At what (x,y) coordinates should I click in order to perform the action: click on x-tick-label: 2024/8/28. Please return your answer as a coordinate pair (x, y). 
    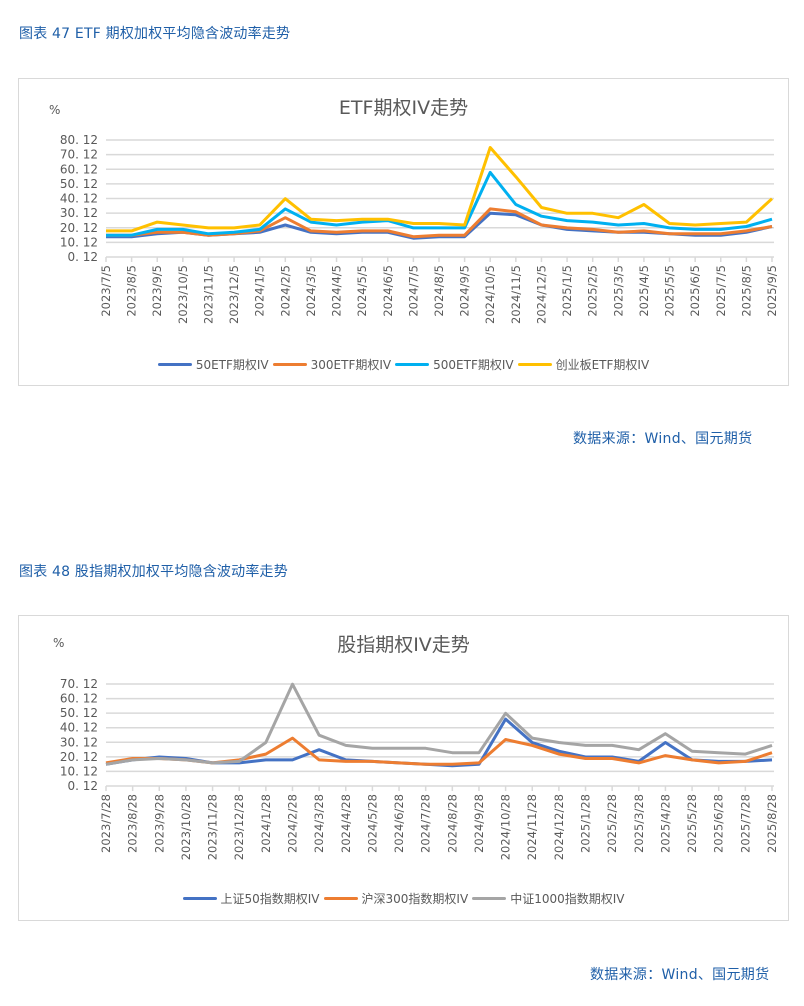
    Looking at the image, I should click on (452, 823).